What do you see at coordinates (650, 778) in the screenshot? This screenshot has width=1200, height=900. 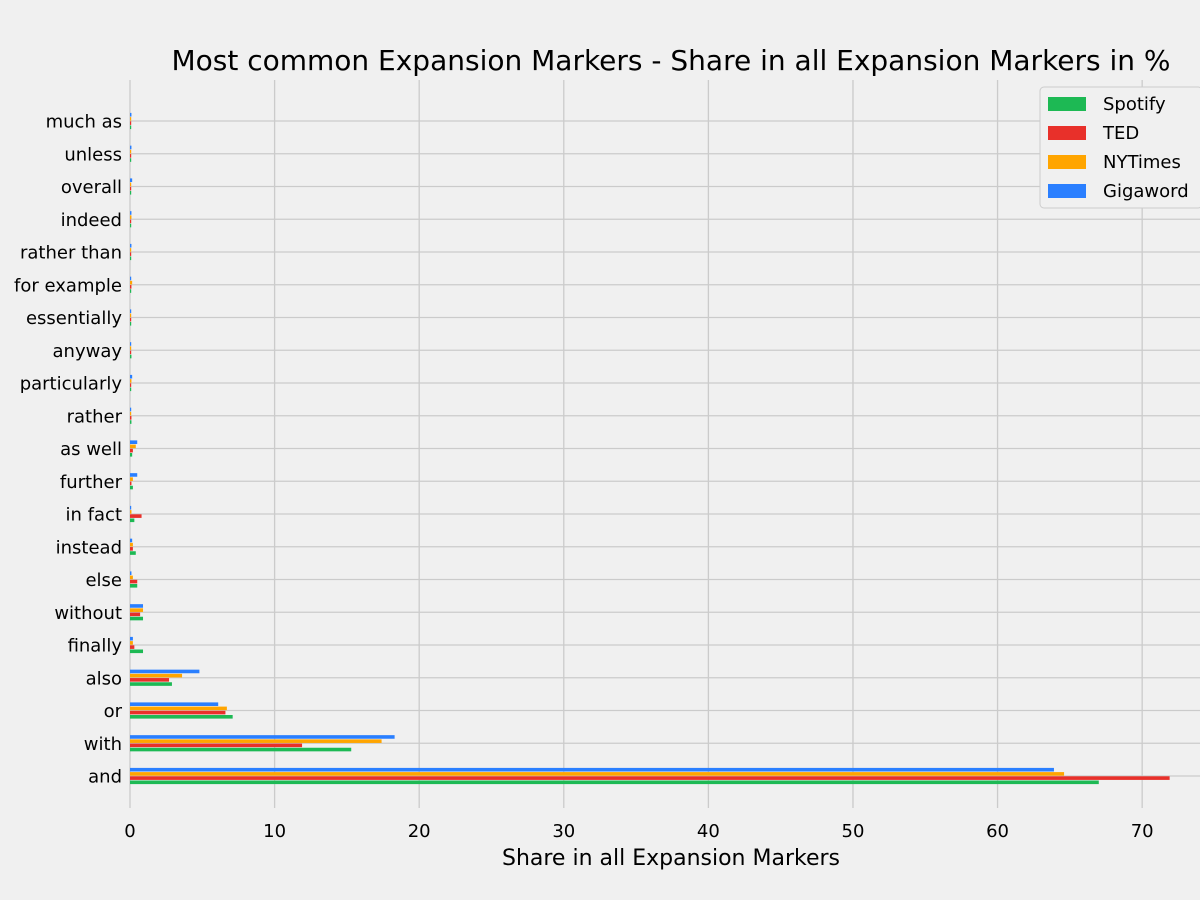 I see `bar-ted-and` at bounding box center [650, 778].